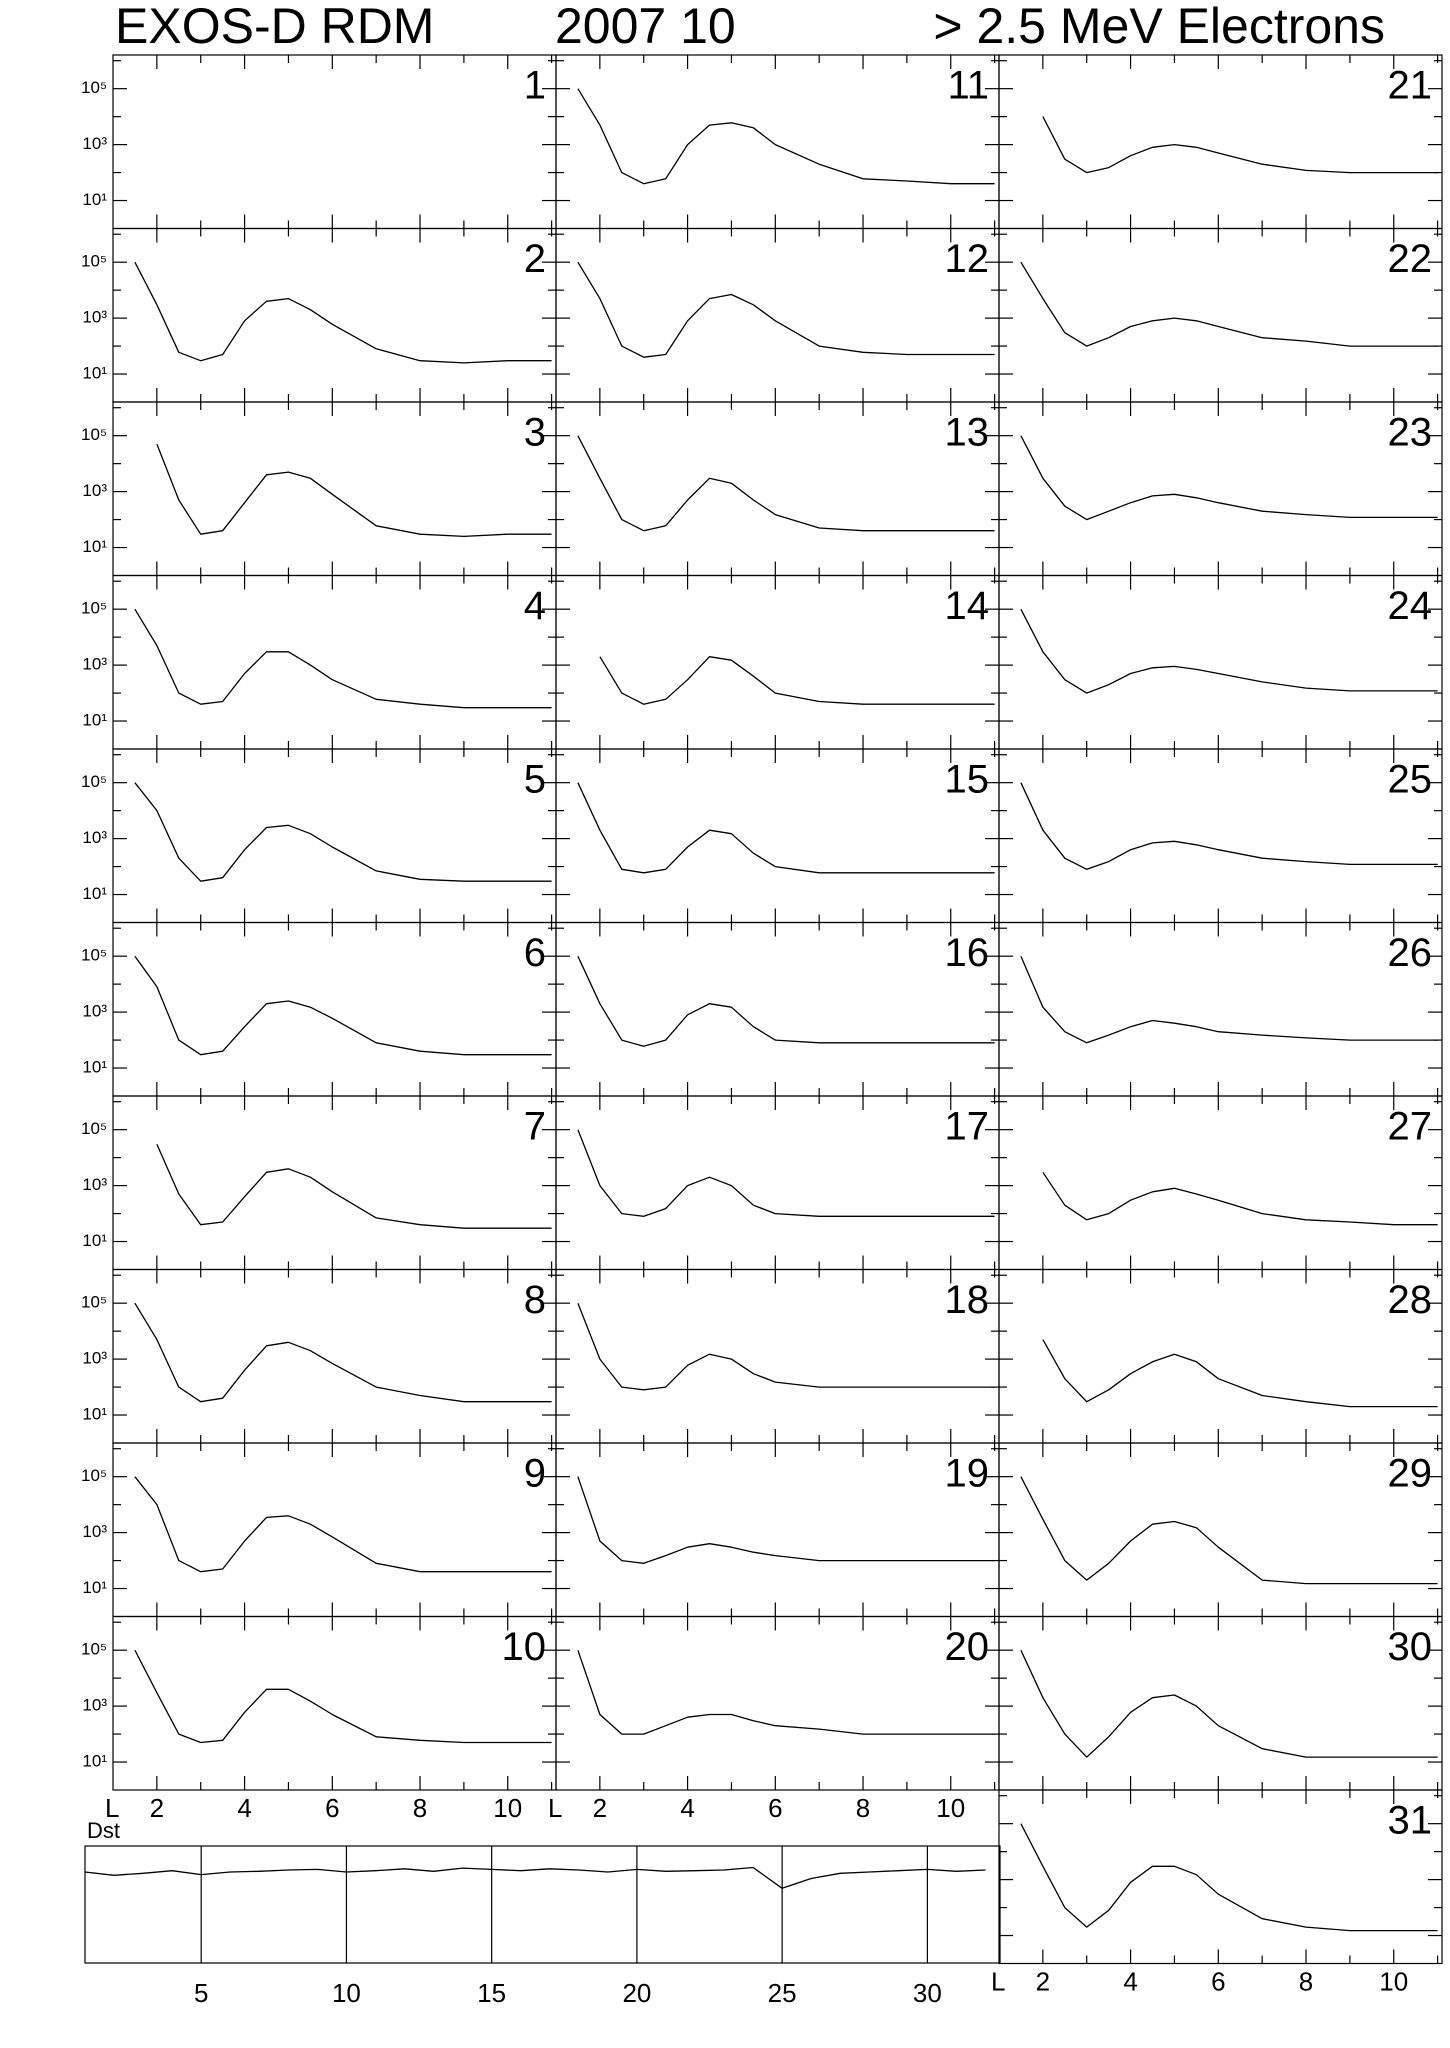  What do you see at coordinates (535, 953) in the screenshot?
I see `panel-number: 6` at bounding box center [535, 953].